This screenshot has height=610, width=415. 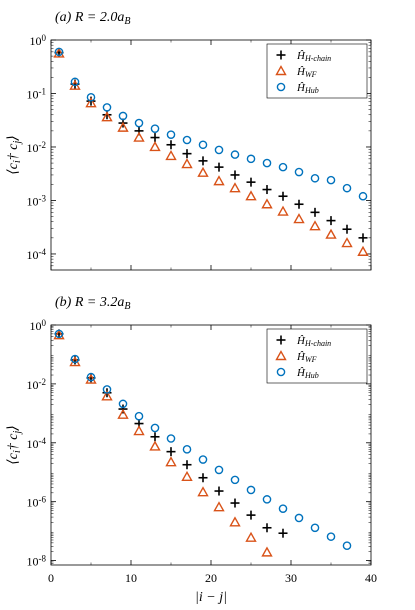 What do you see at coordinates (291, 578) in the screenshot?
I see `x-tick-label: 30` at bounding box center [291, 578].